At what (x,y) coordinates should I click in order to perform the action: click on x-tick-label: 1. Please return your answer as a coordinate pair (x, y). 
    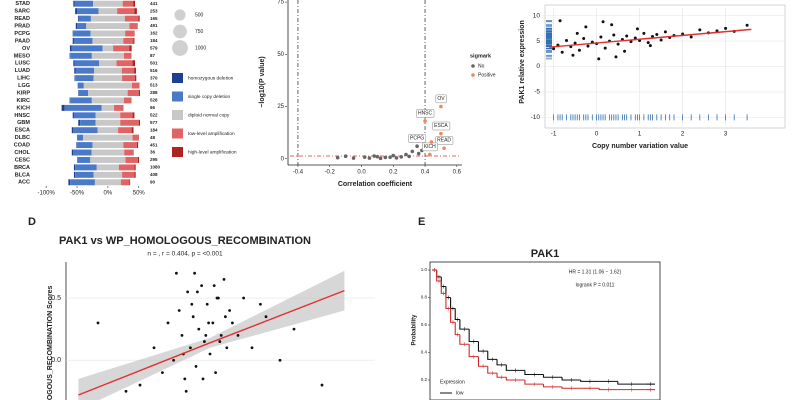
    Looking at the image, I should click on (640, 134).